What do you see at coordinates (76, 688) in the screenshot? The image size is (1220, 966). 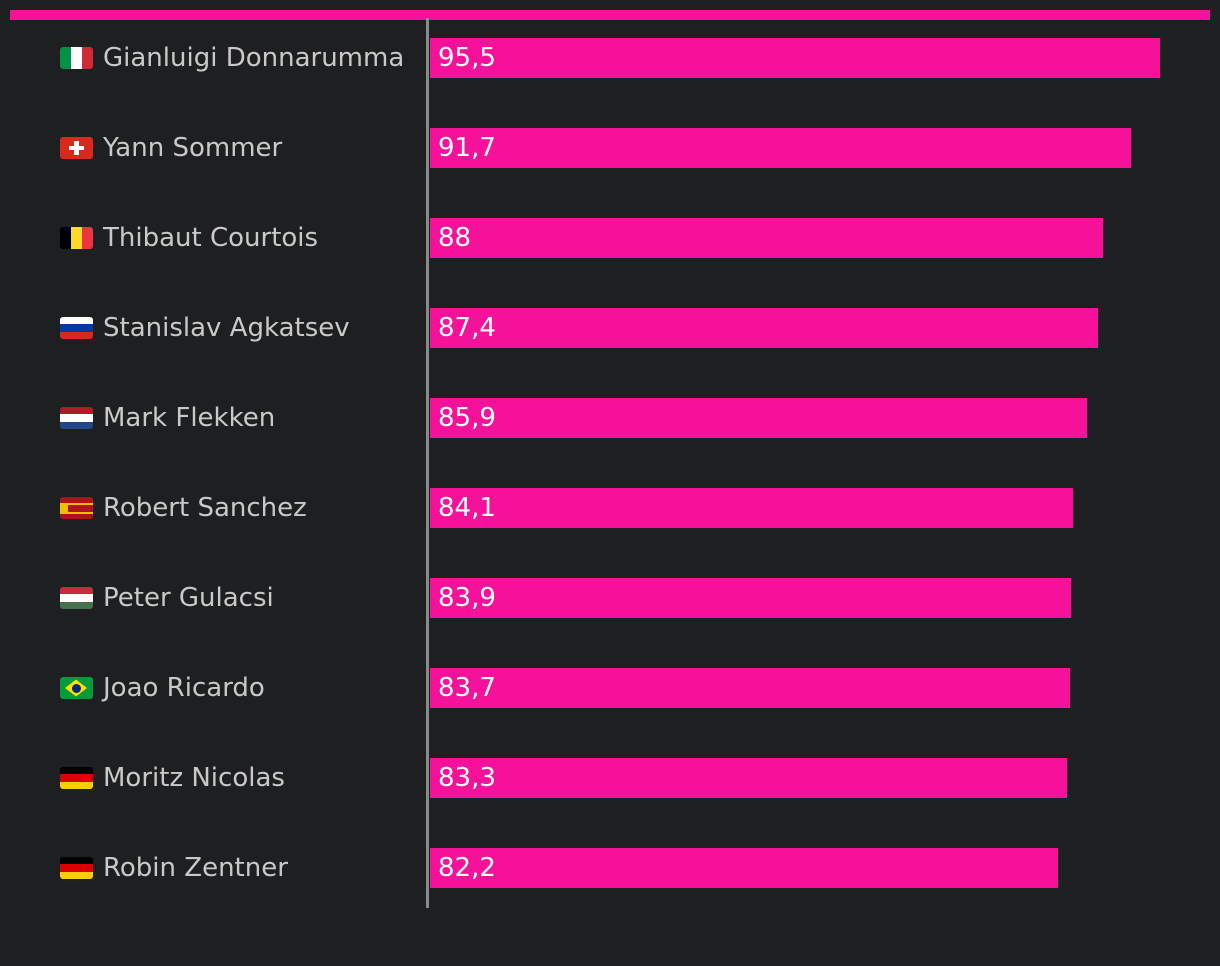 I see `brazil-flag-icon` at bounding box center [76, 688].